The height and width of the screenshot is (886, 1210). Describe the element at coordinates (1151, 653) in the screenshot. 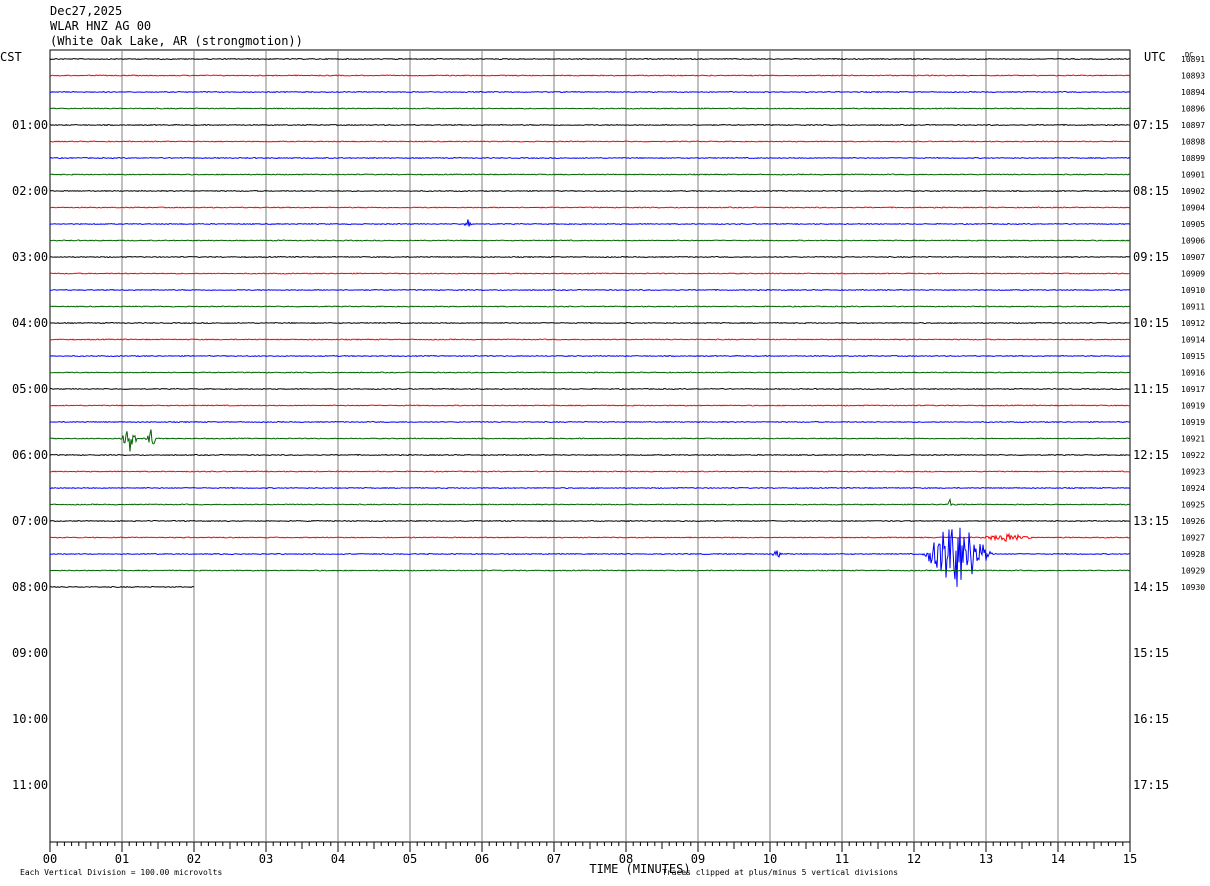

I see `utc-hour-label: 15:15` at that location.